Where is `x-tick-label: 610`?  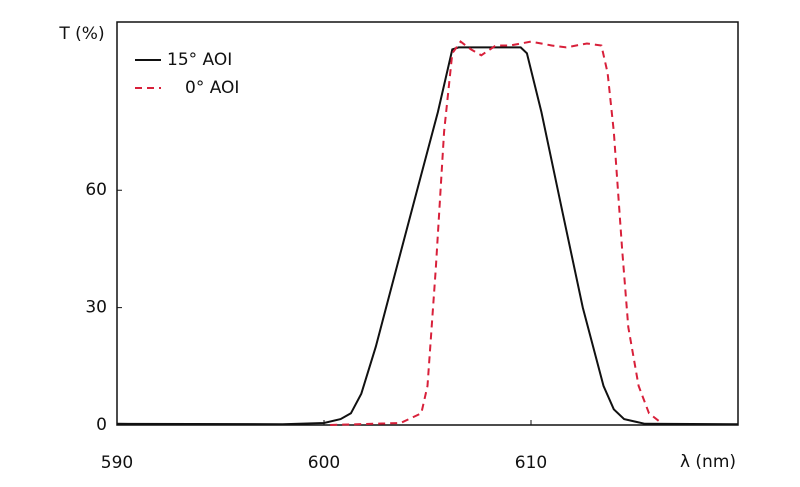
x-tick-label: 610 is located at coordinates (531, 463).